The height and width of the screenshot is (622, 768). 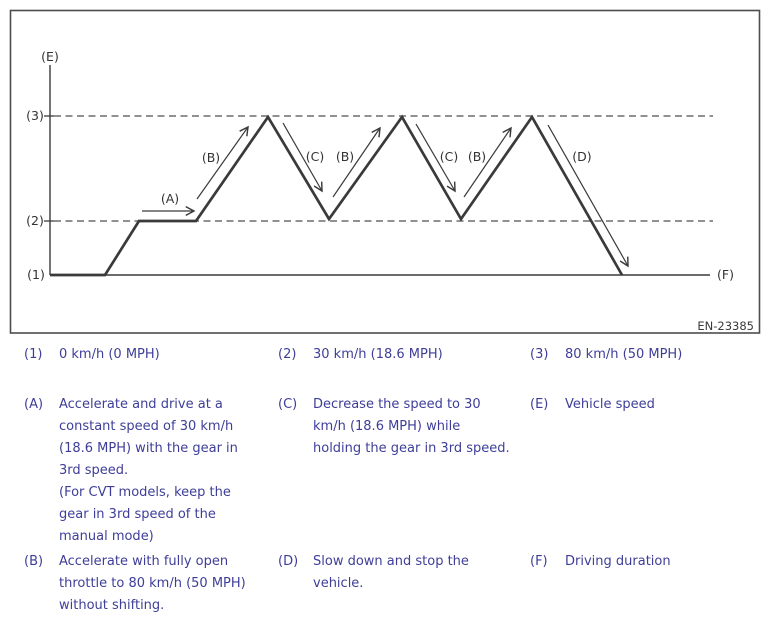 I want to click on speed-level-2: (2) 30 km/h (18.6 MPH), so click(x=360, y=355).